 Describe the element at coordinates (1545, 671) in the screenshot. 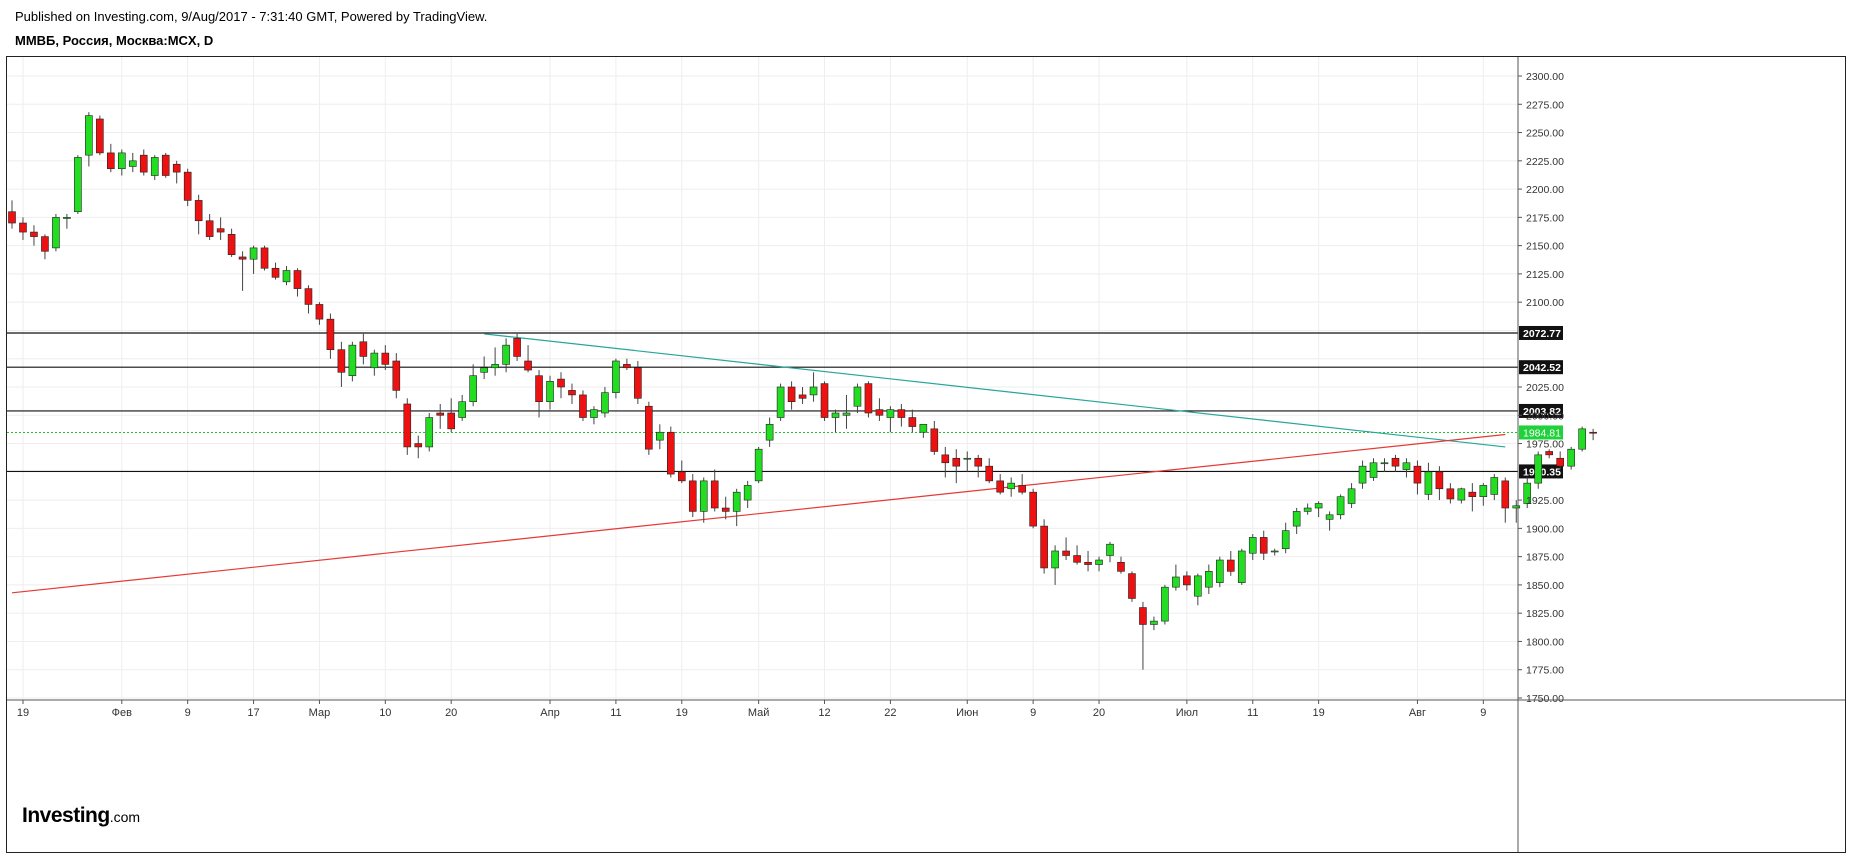

I see `y-tick-label: 1775.00` at that location.